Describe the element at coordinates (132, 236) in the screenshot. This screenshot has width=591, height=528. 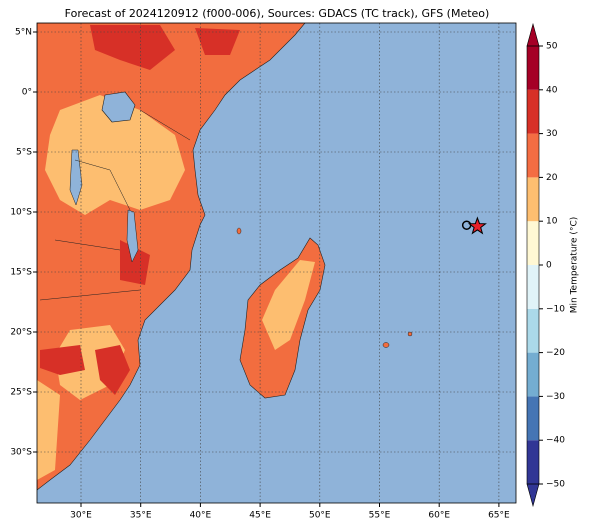
I see `lake-malawi` at that location.